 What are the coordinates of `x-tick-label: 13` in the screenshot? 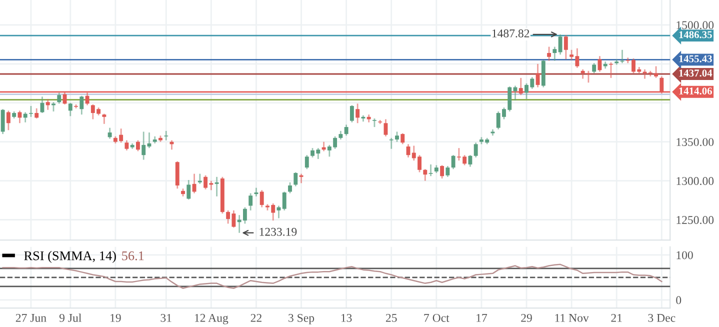 It's located at (346, 318).